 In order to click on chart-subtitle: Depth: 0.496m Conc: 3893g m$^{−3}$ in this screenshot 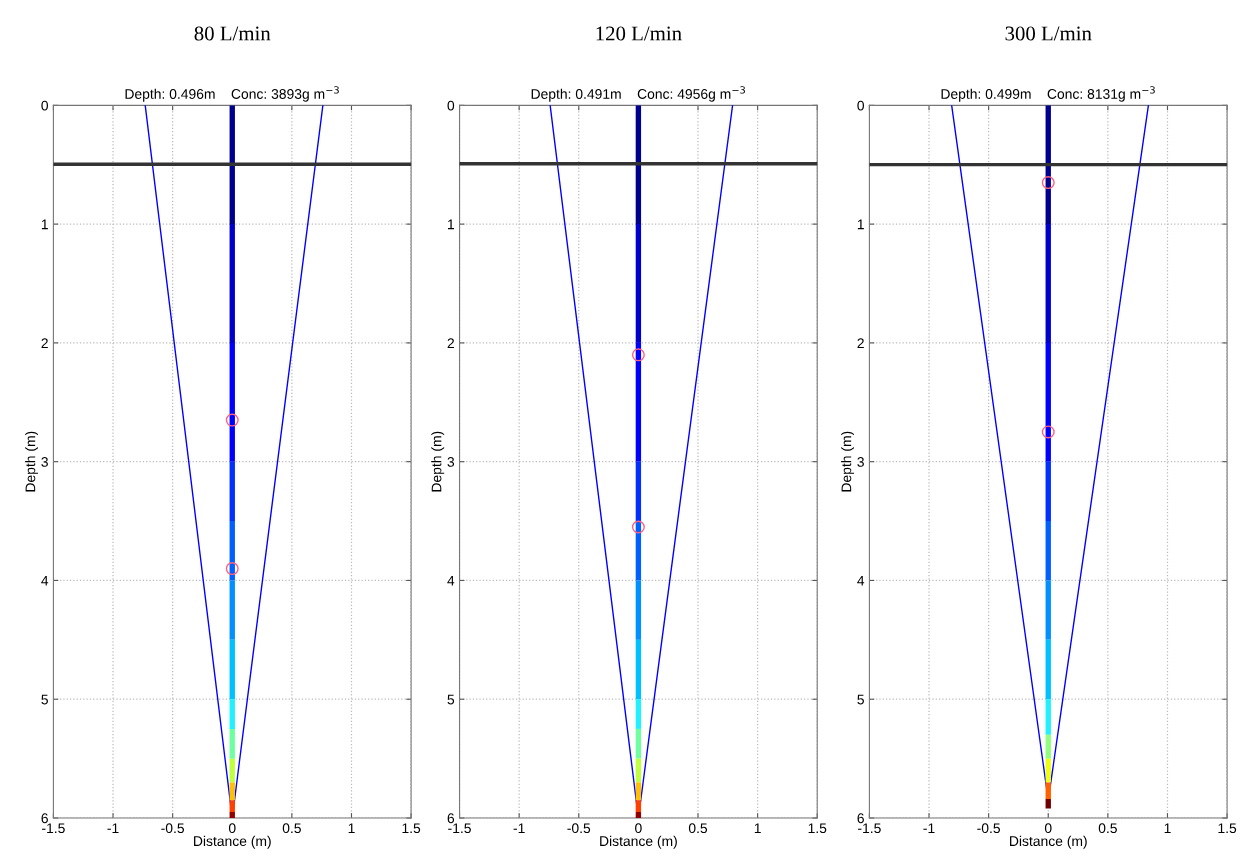, I will do `click(232, 94)`.